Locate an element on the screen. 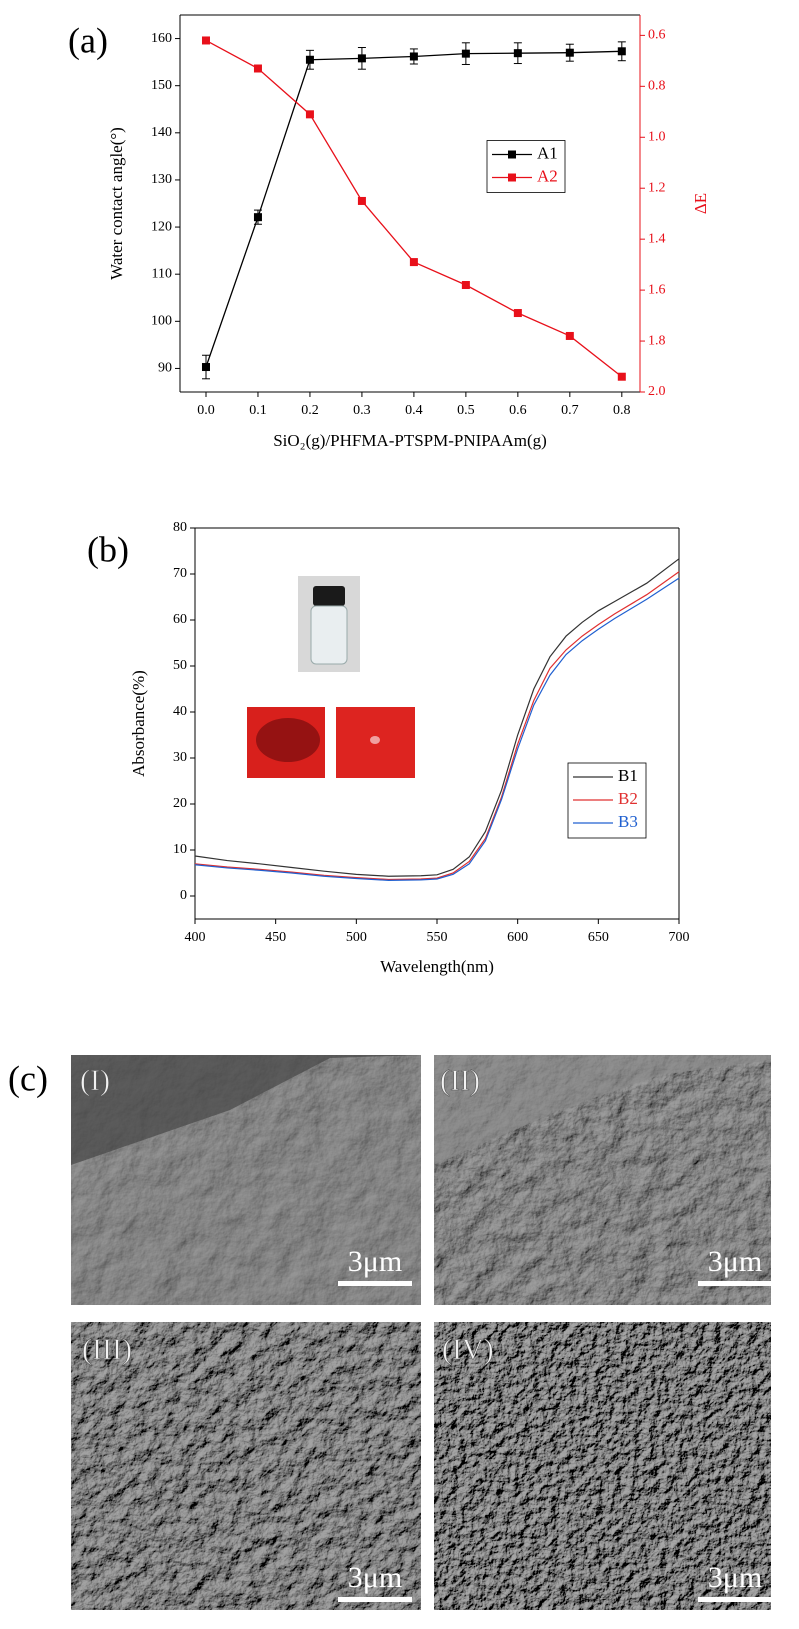 This screenshot has height=1629, width=799. x-tick-label: 550 is located at coordinates (437, 937).